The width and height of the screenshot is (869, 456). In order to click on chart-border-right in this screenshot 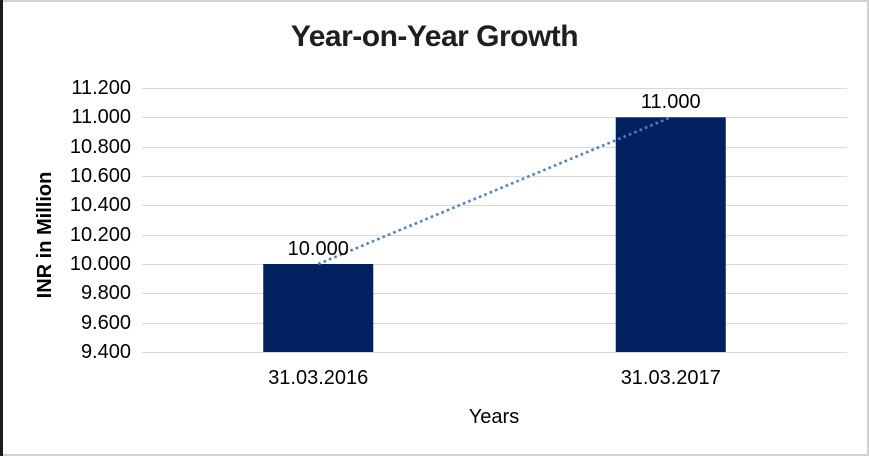, I will do `click(868, 228)`.